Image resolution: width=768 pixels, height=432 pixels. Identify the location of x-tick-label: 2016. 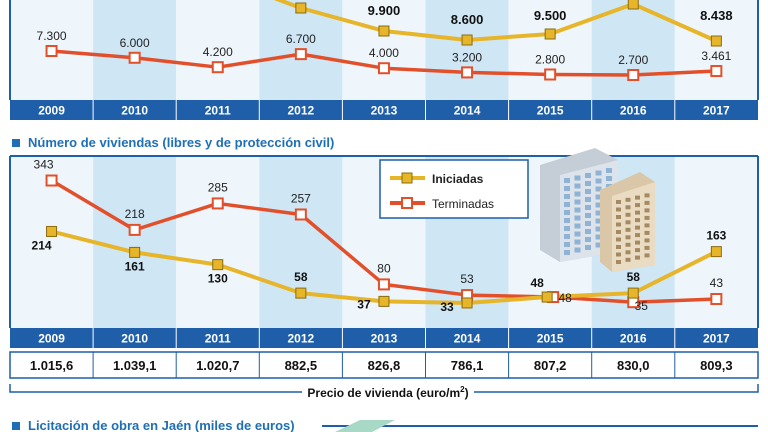
(633, 111).